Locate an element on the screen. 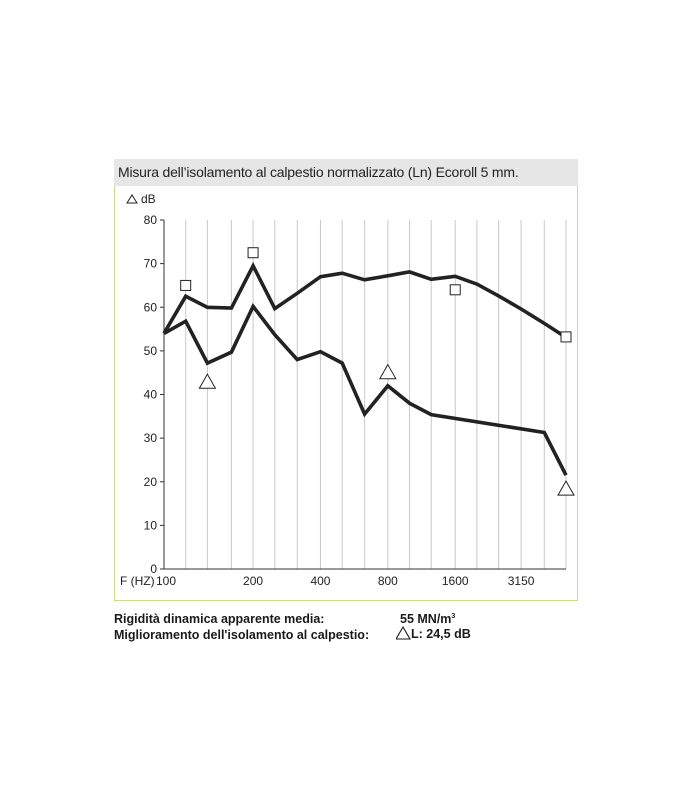  x-tick-label: 800 is located at coordinates (388, 581).